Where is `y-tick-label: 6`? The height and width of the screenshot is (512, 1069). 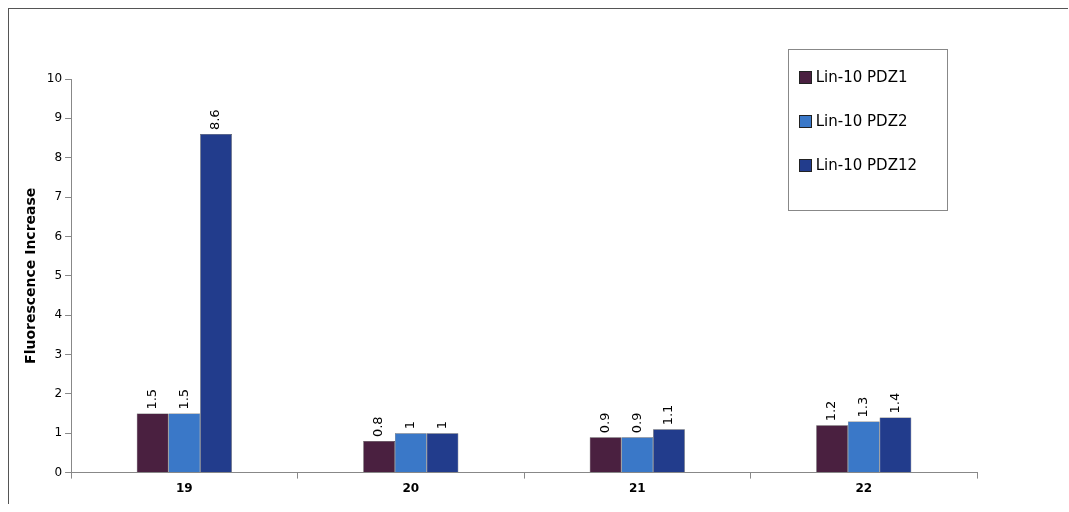
y-tick-label: 6 is located at coordinates (58, 235).